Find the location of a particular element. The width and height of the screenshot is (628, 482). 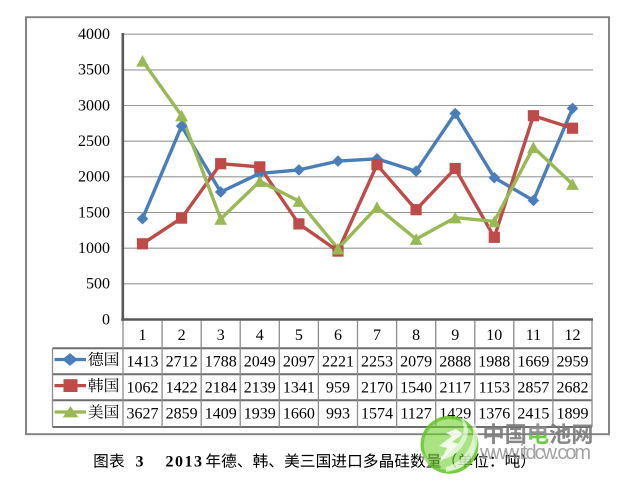

svg-text: 2139 is located at coordinates (260, 388).